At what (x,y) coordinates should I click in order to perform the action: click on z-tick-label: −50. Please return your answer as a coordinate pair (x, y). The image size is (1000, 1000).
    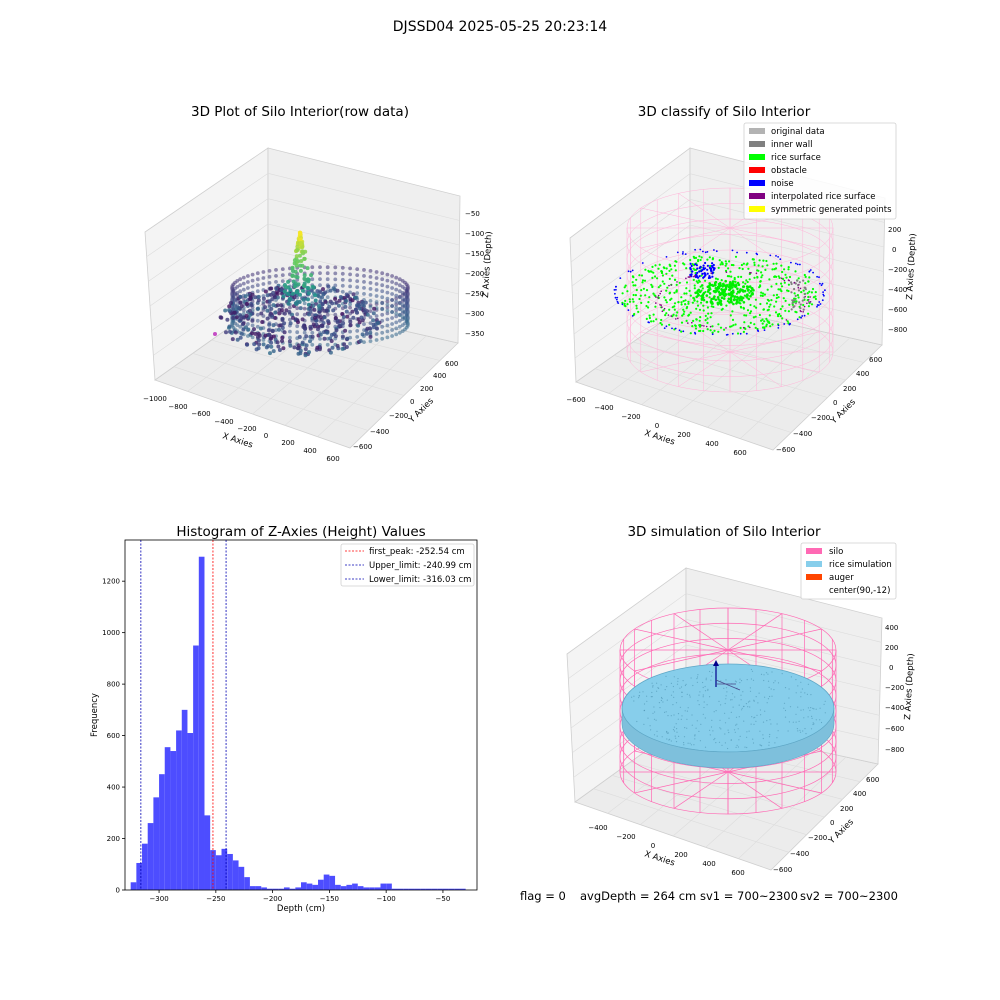
    Looking at the image, I should click on (472, 214).